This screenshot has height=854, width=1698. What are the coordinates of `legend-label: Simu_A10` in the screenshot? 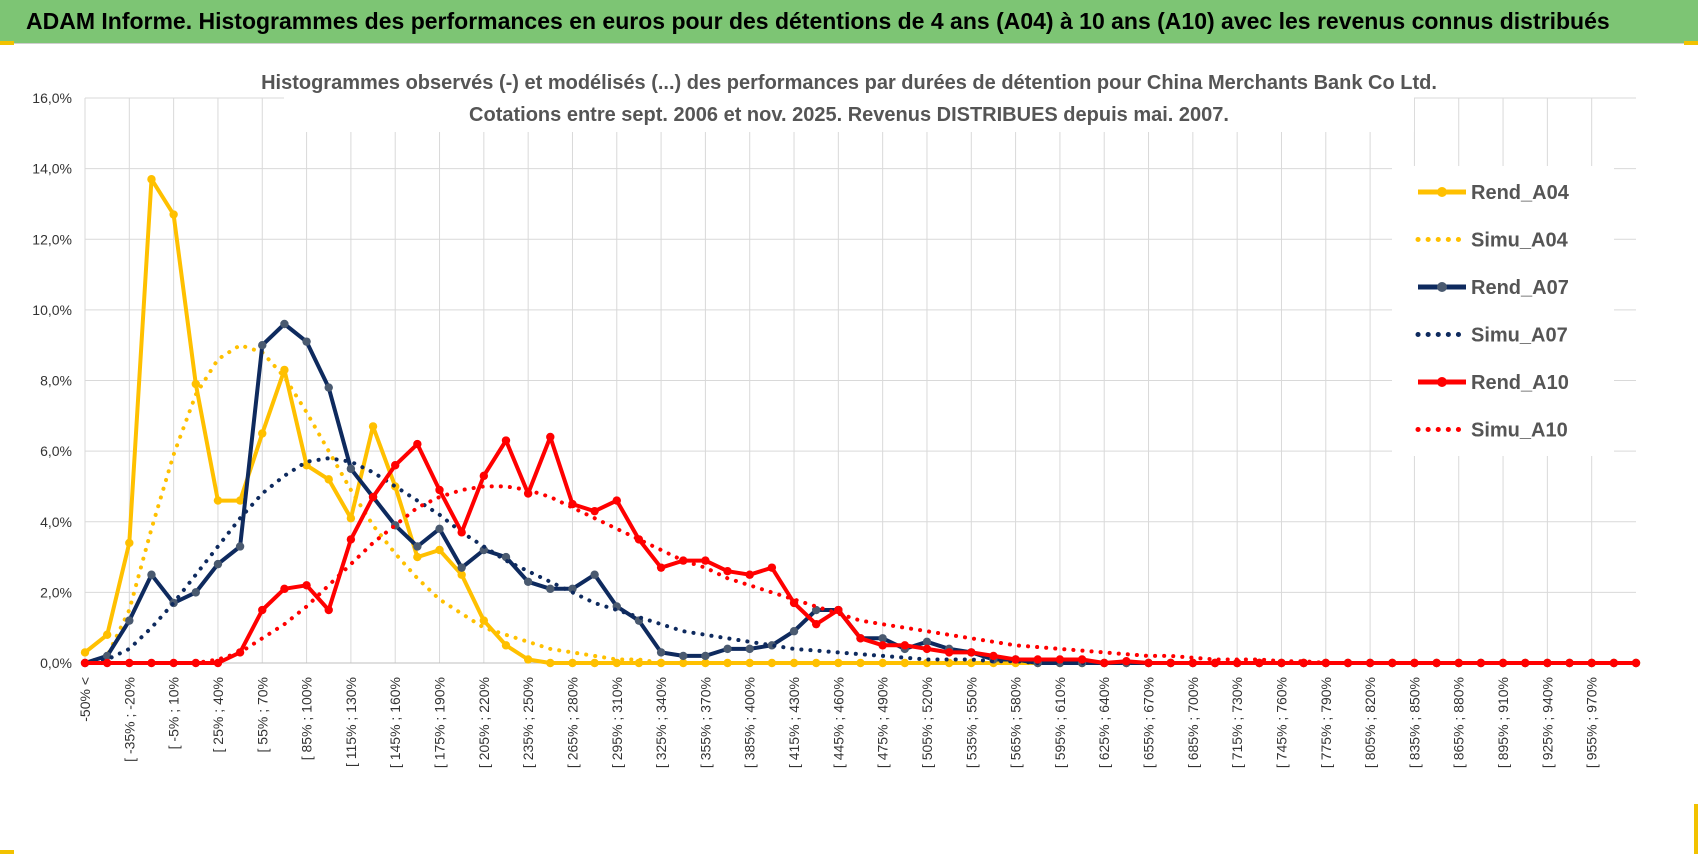 It's located at (1519, 431).